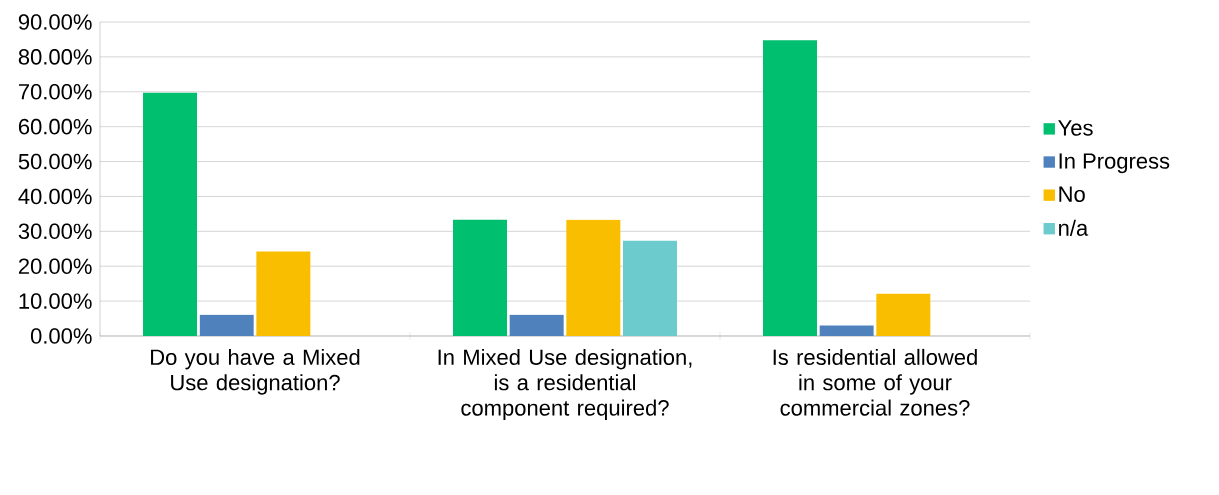 Image resolution: width=1219 pixels, height=495 pixels. Describe the element at coordinates (255, 371) in the screenshot. I see `x-tick-label: Do you have a Mixed Use designation?` at that location.